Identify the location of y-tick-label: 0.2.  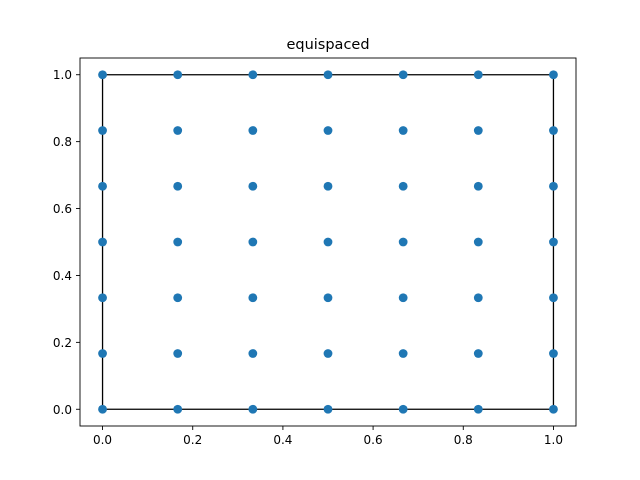
(62, 343).